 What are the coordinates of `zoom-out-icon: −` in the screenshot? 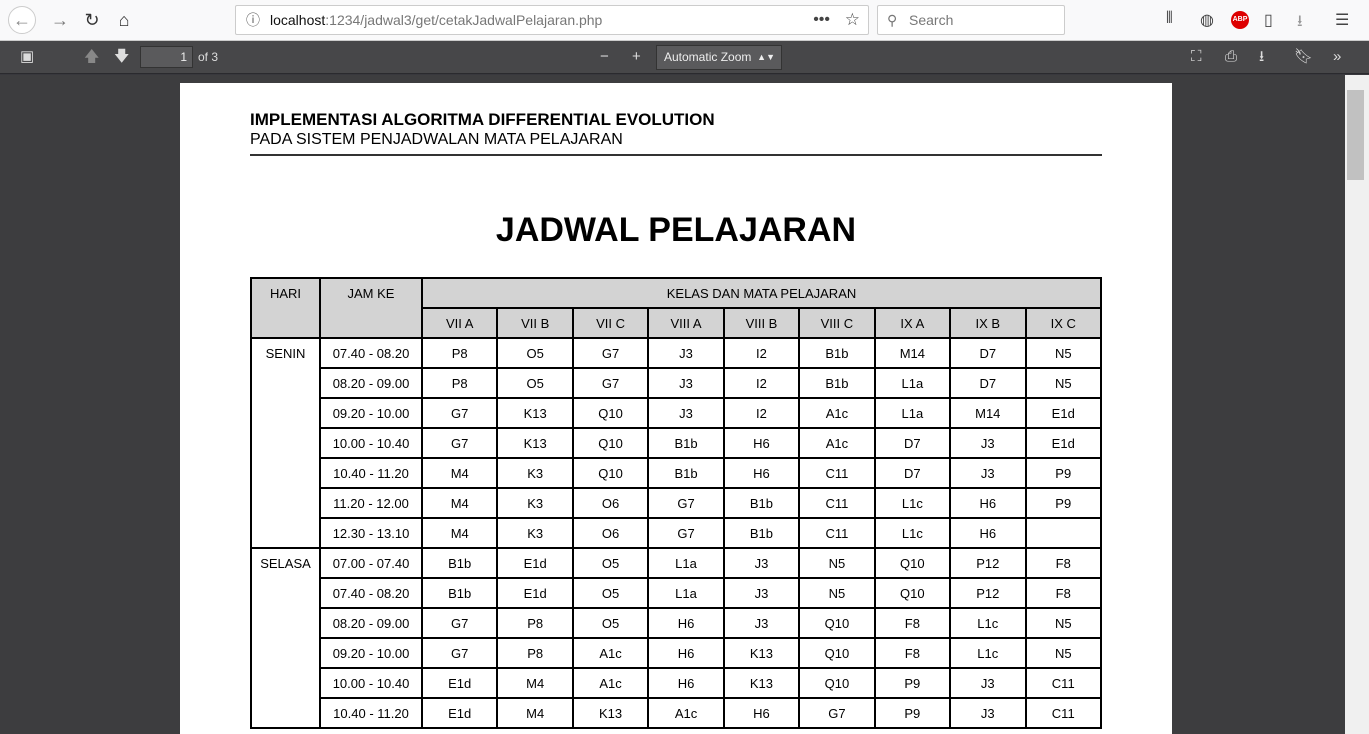 It's located at (604, 56).